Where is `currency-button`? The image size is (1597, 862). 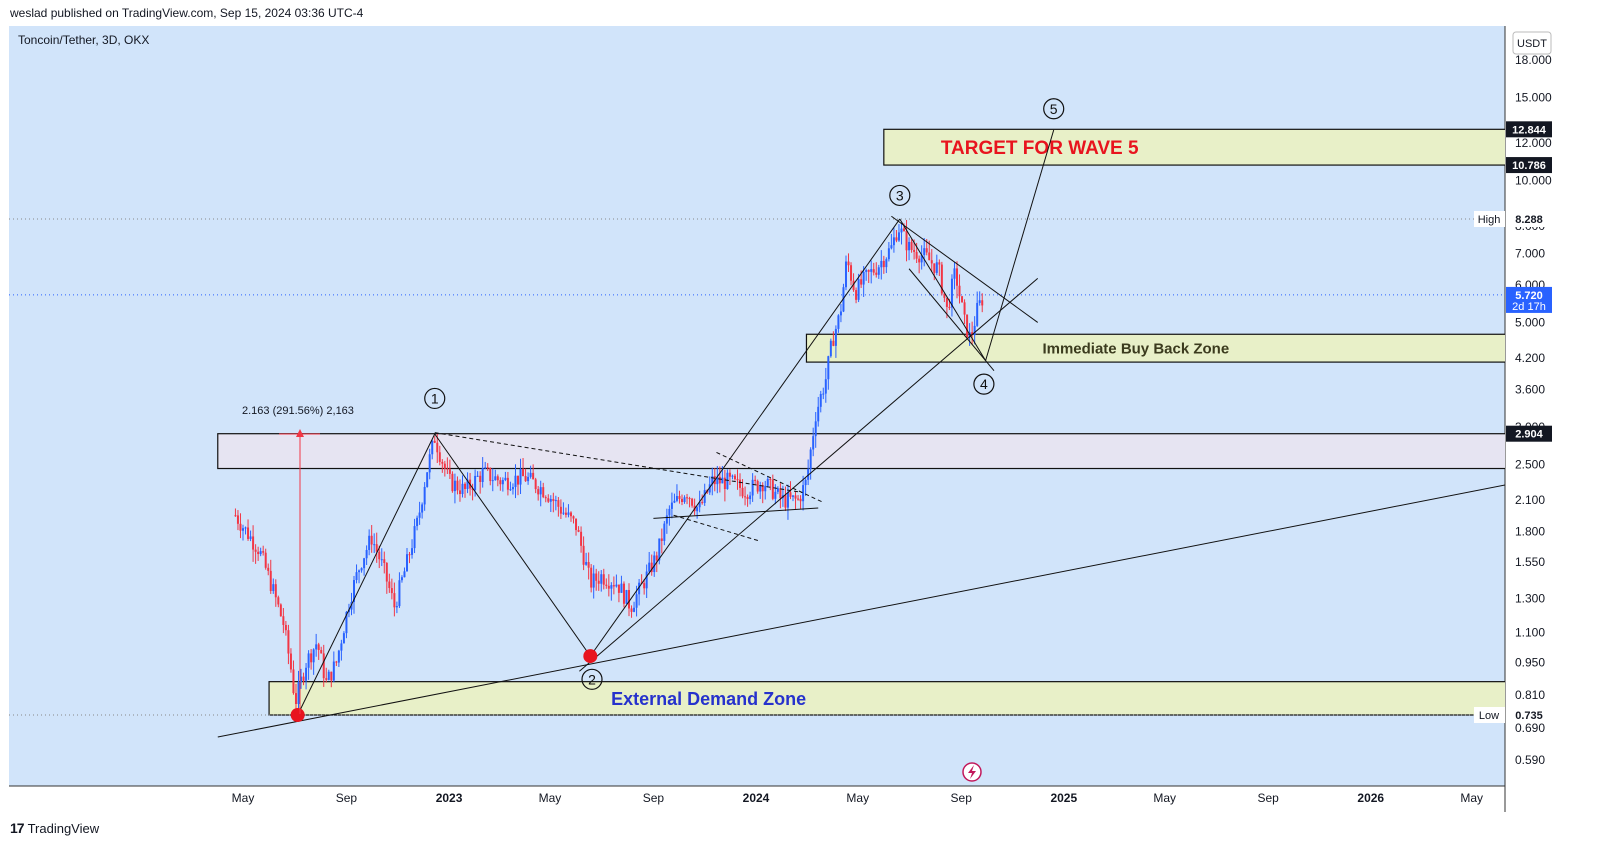 currency-button is located at coordinates (1532, 43).